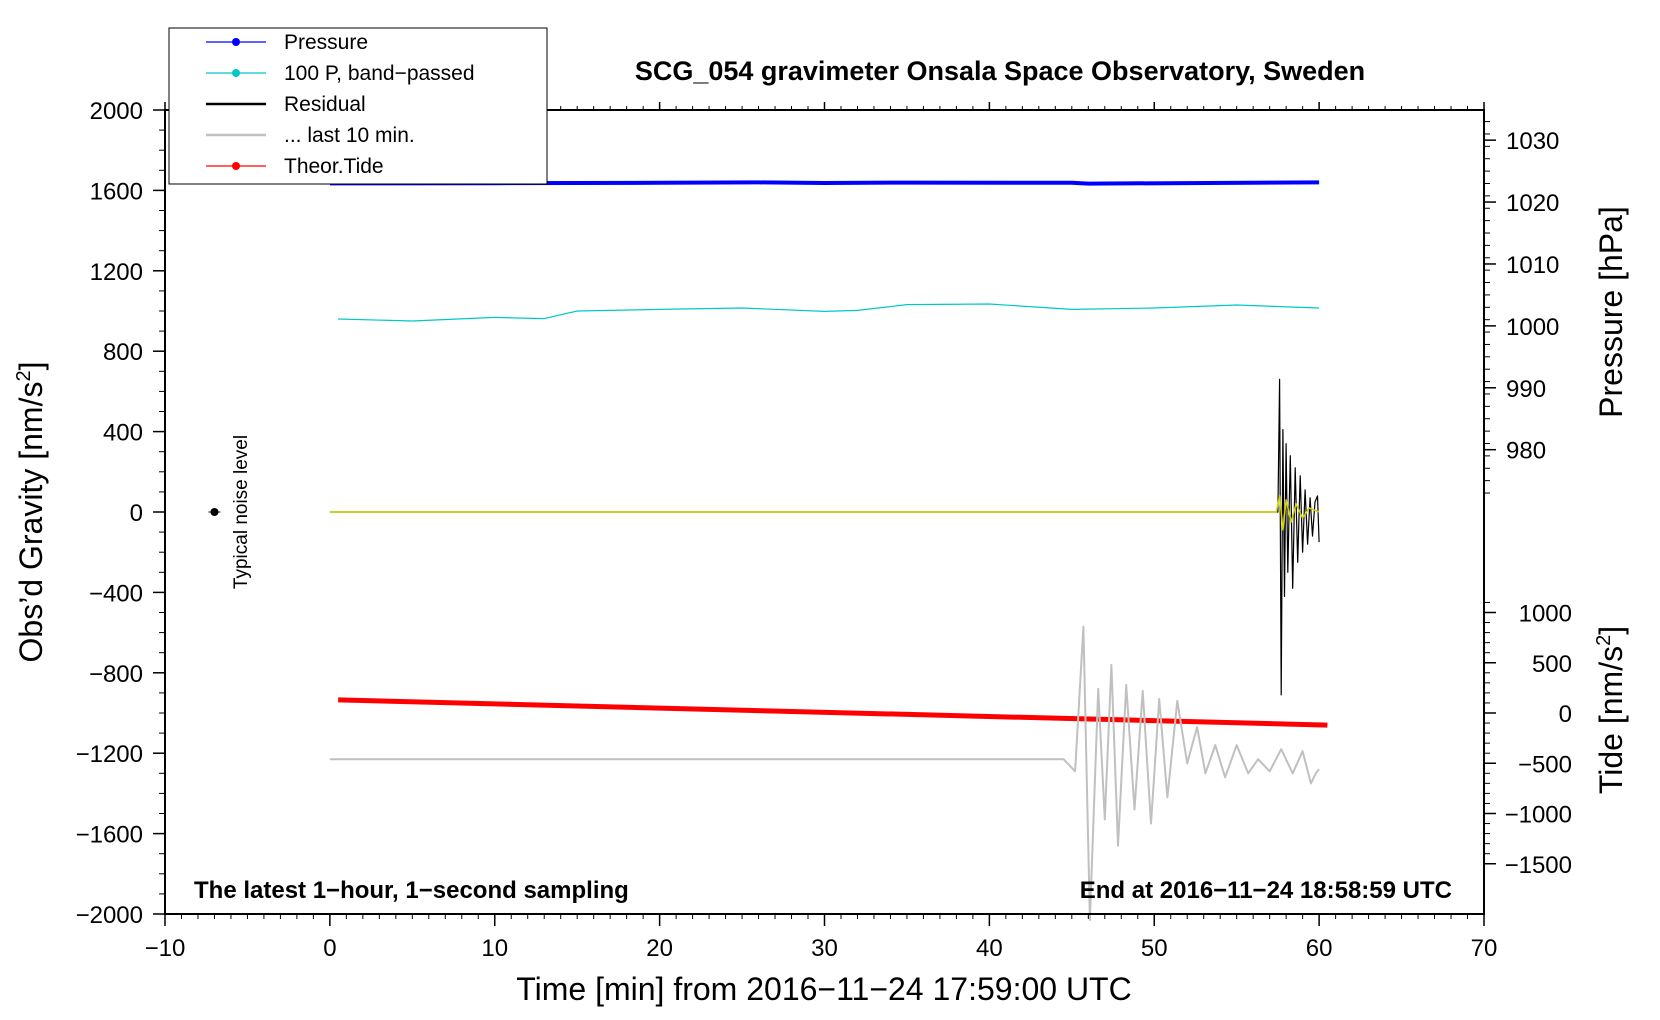 This screenshot has width=1660, height=1020. I want to click on x-tick-label: 40, so click(989, 948).